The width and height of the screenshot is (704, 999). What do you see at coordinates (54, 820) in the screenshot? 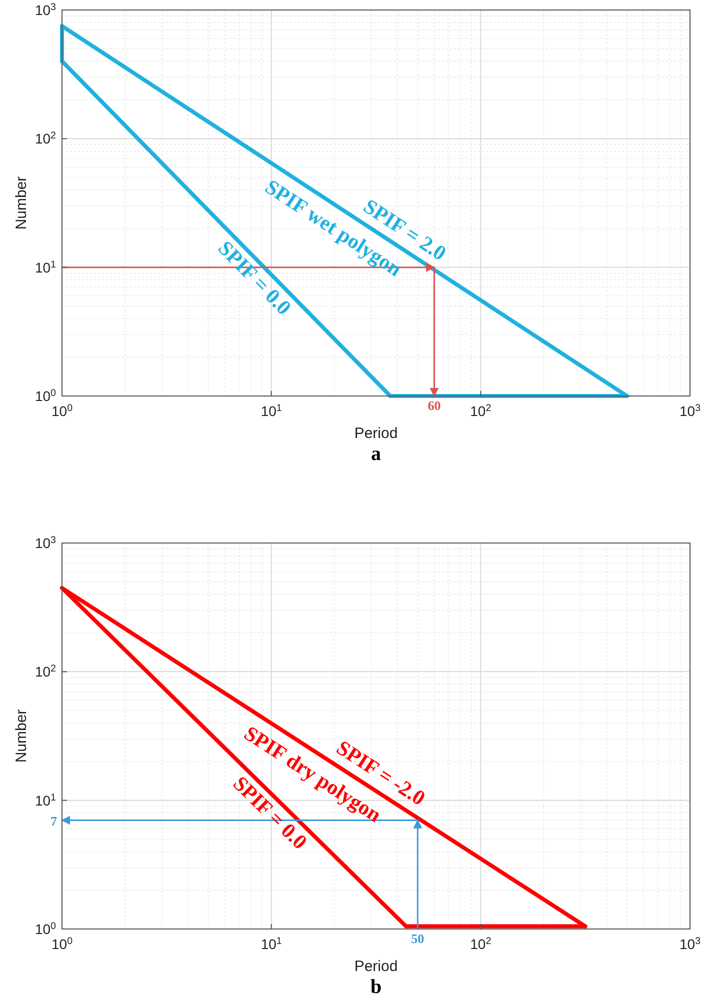
I see `annotation: 7` at bounding box center [54, 820].